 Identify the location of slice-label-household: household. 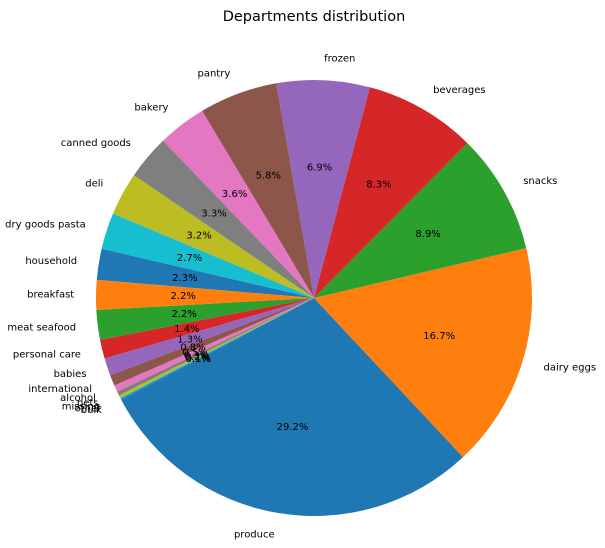
(51, 261).